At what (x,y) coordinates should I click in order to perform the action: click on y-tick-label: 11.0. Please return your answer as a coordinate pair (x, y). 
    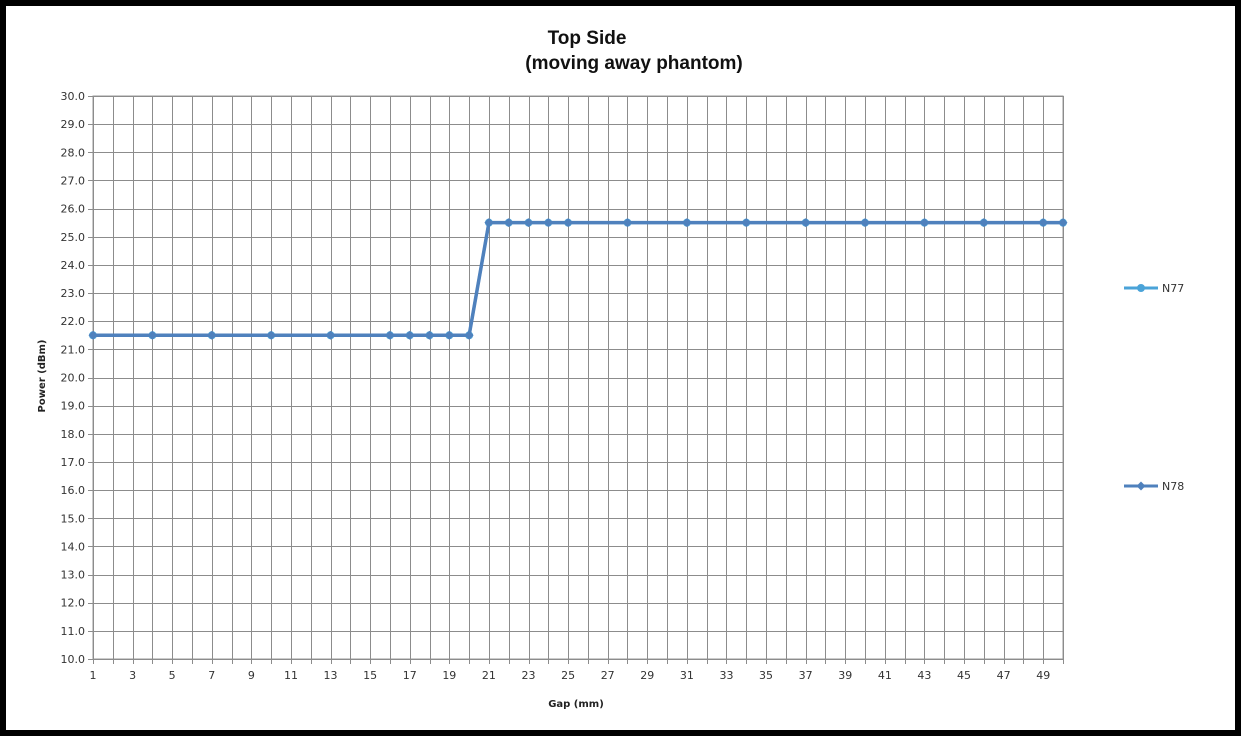
    Looking at the image, I should click on (73, 631).